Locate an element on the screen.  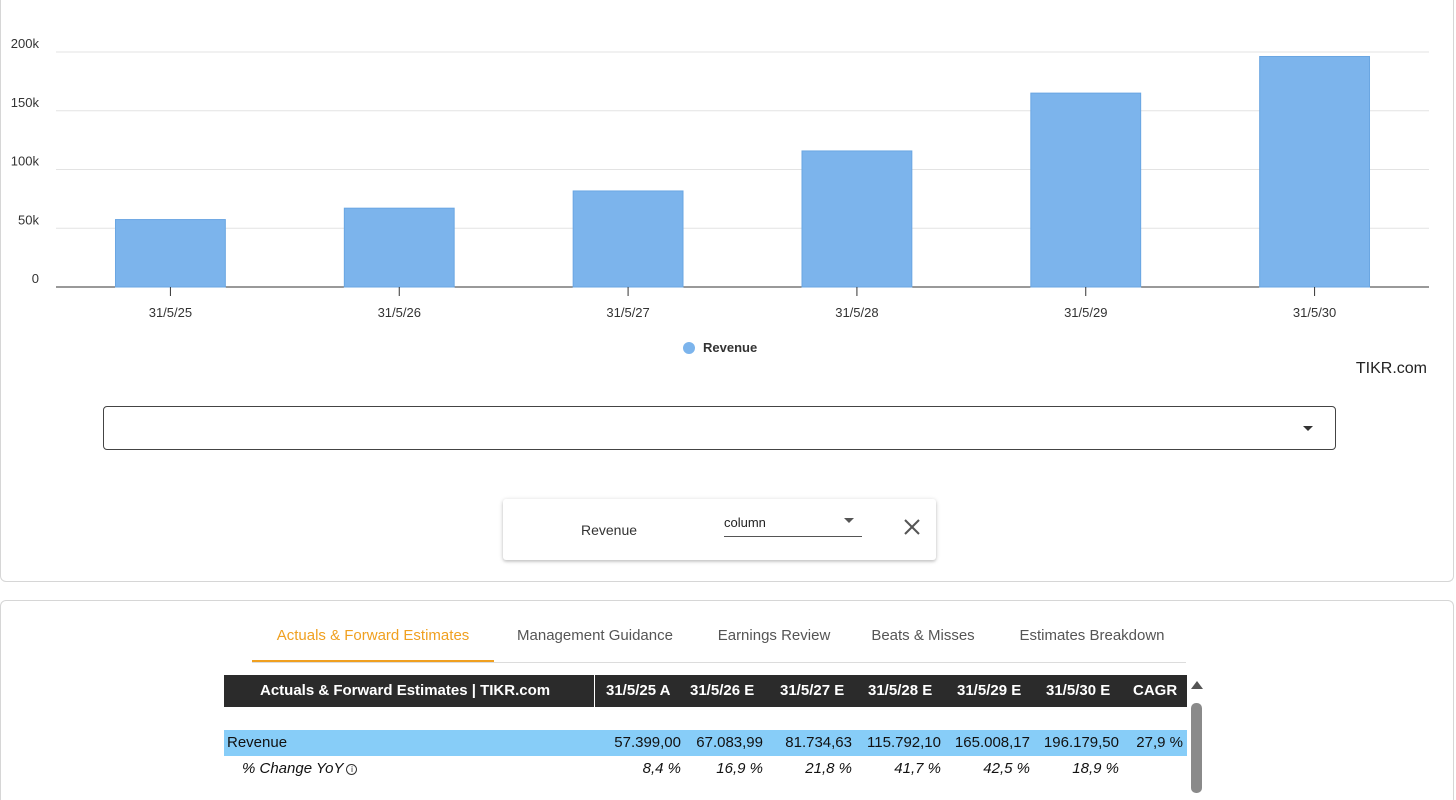
info-icon: i is located at coordinates (352, 769).